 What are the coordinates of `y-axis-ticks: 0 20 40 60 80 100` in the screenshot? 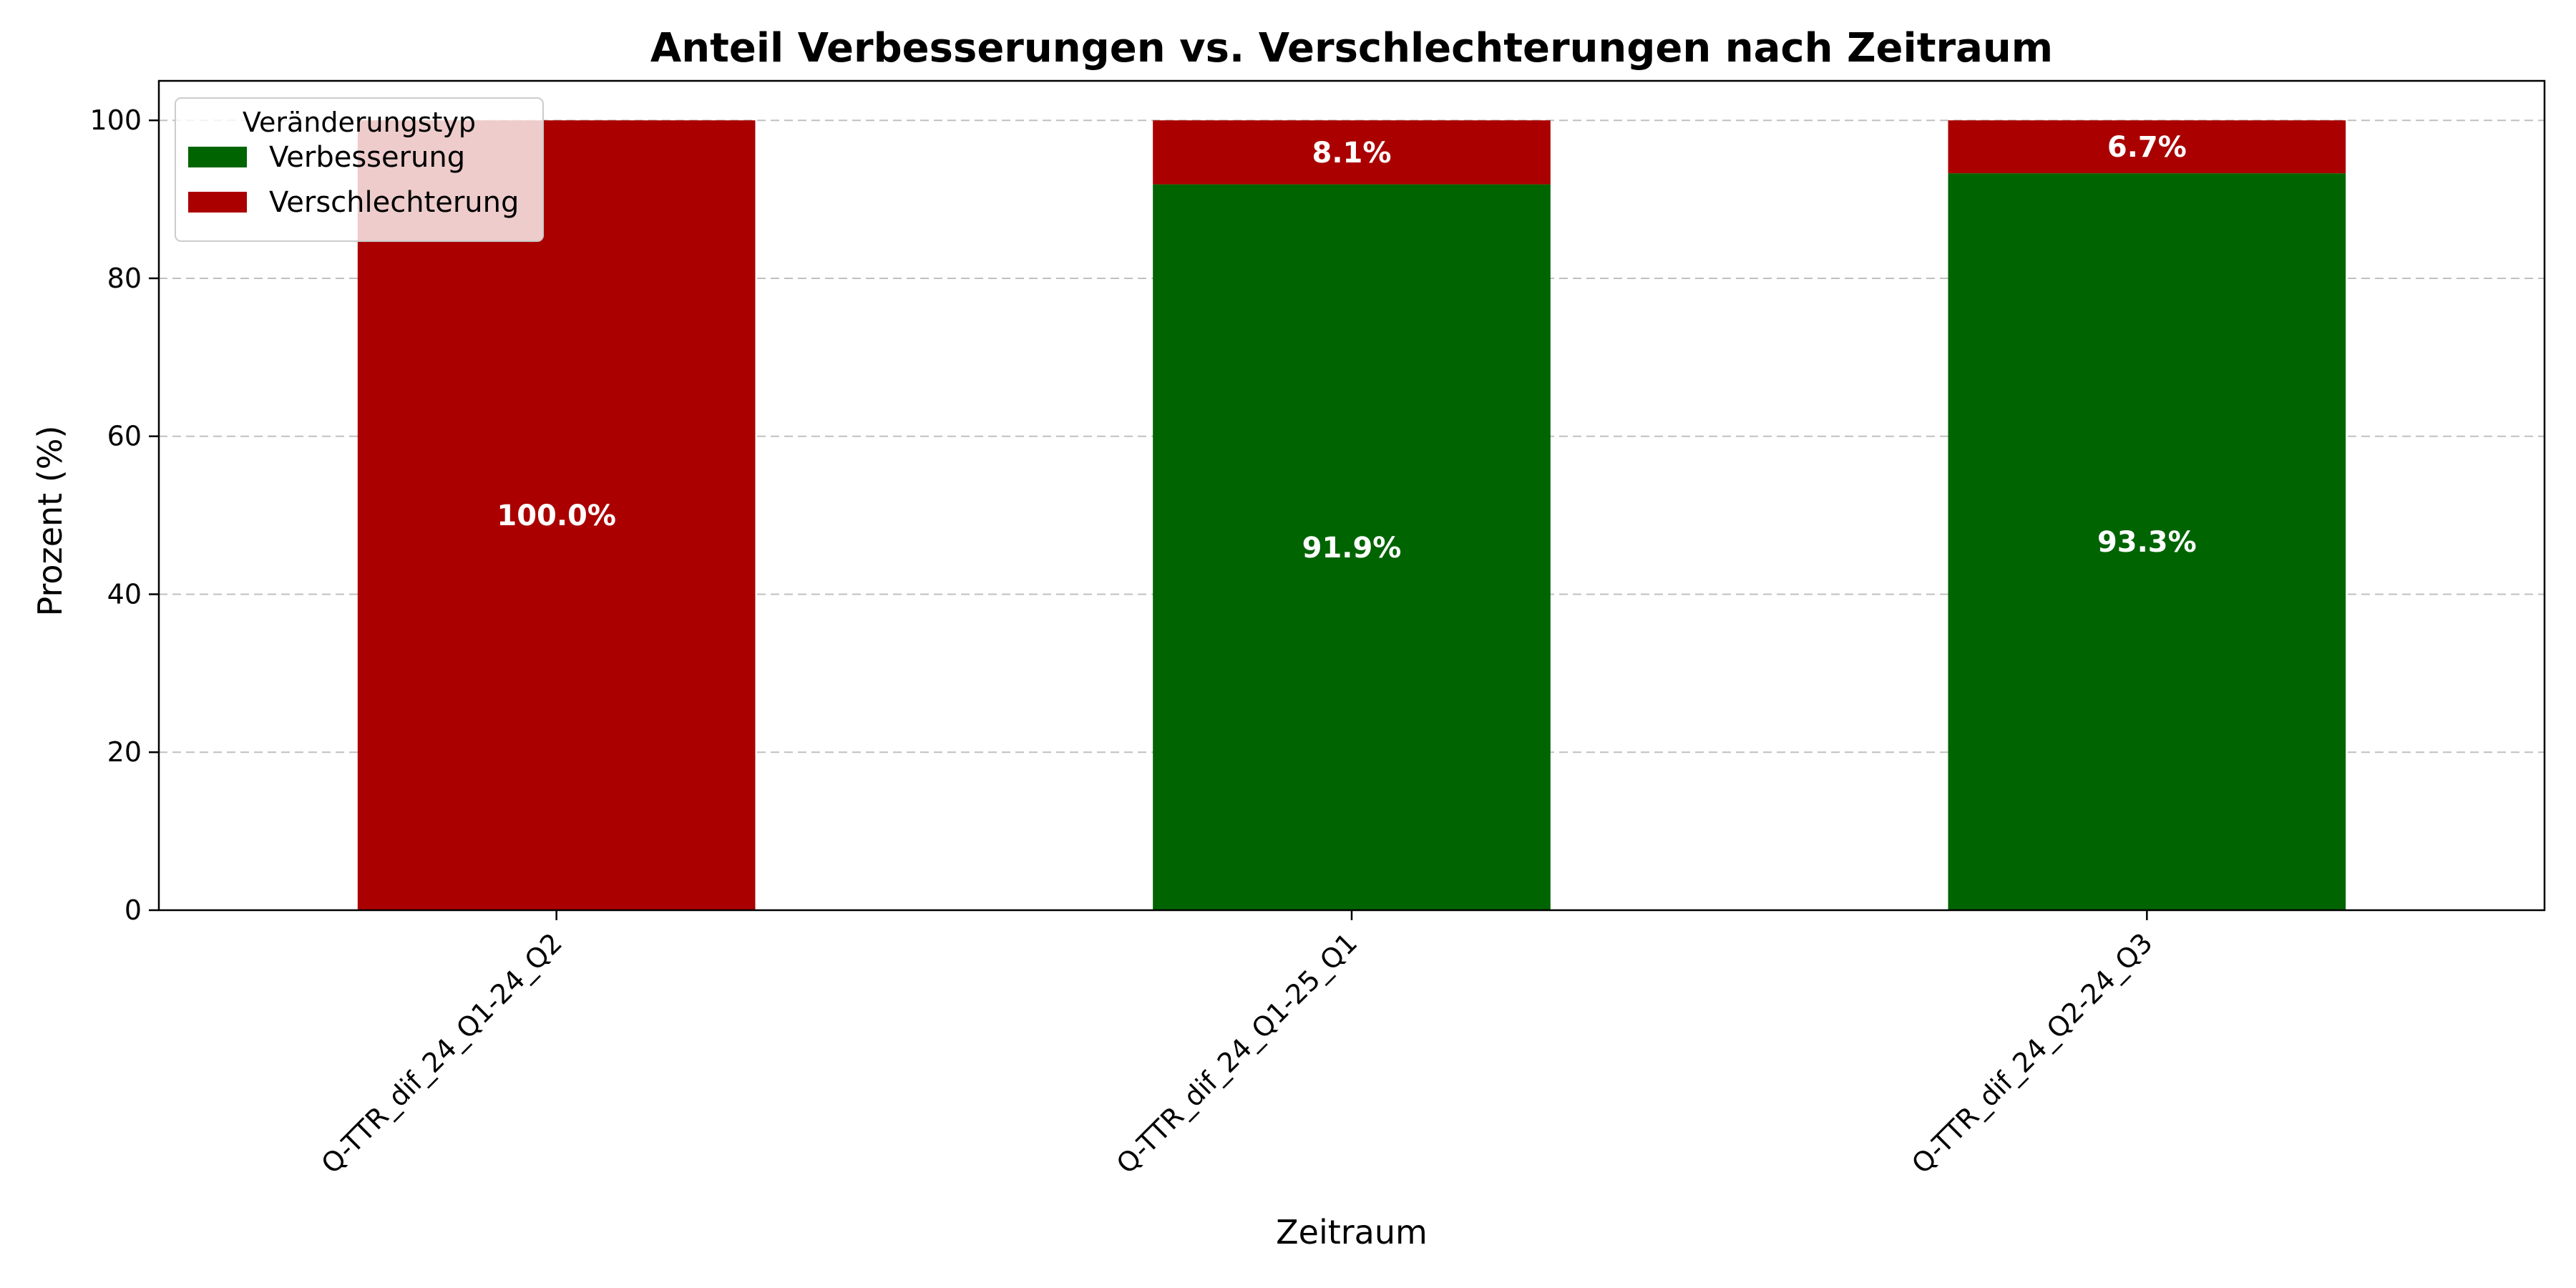 It's located at (124, 515).